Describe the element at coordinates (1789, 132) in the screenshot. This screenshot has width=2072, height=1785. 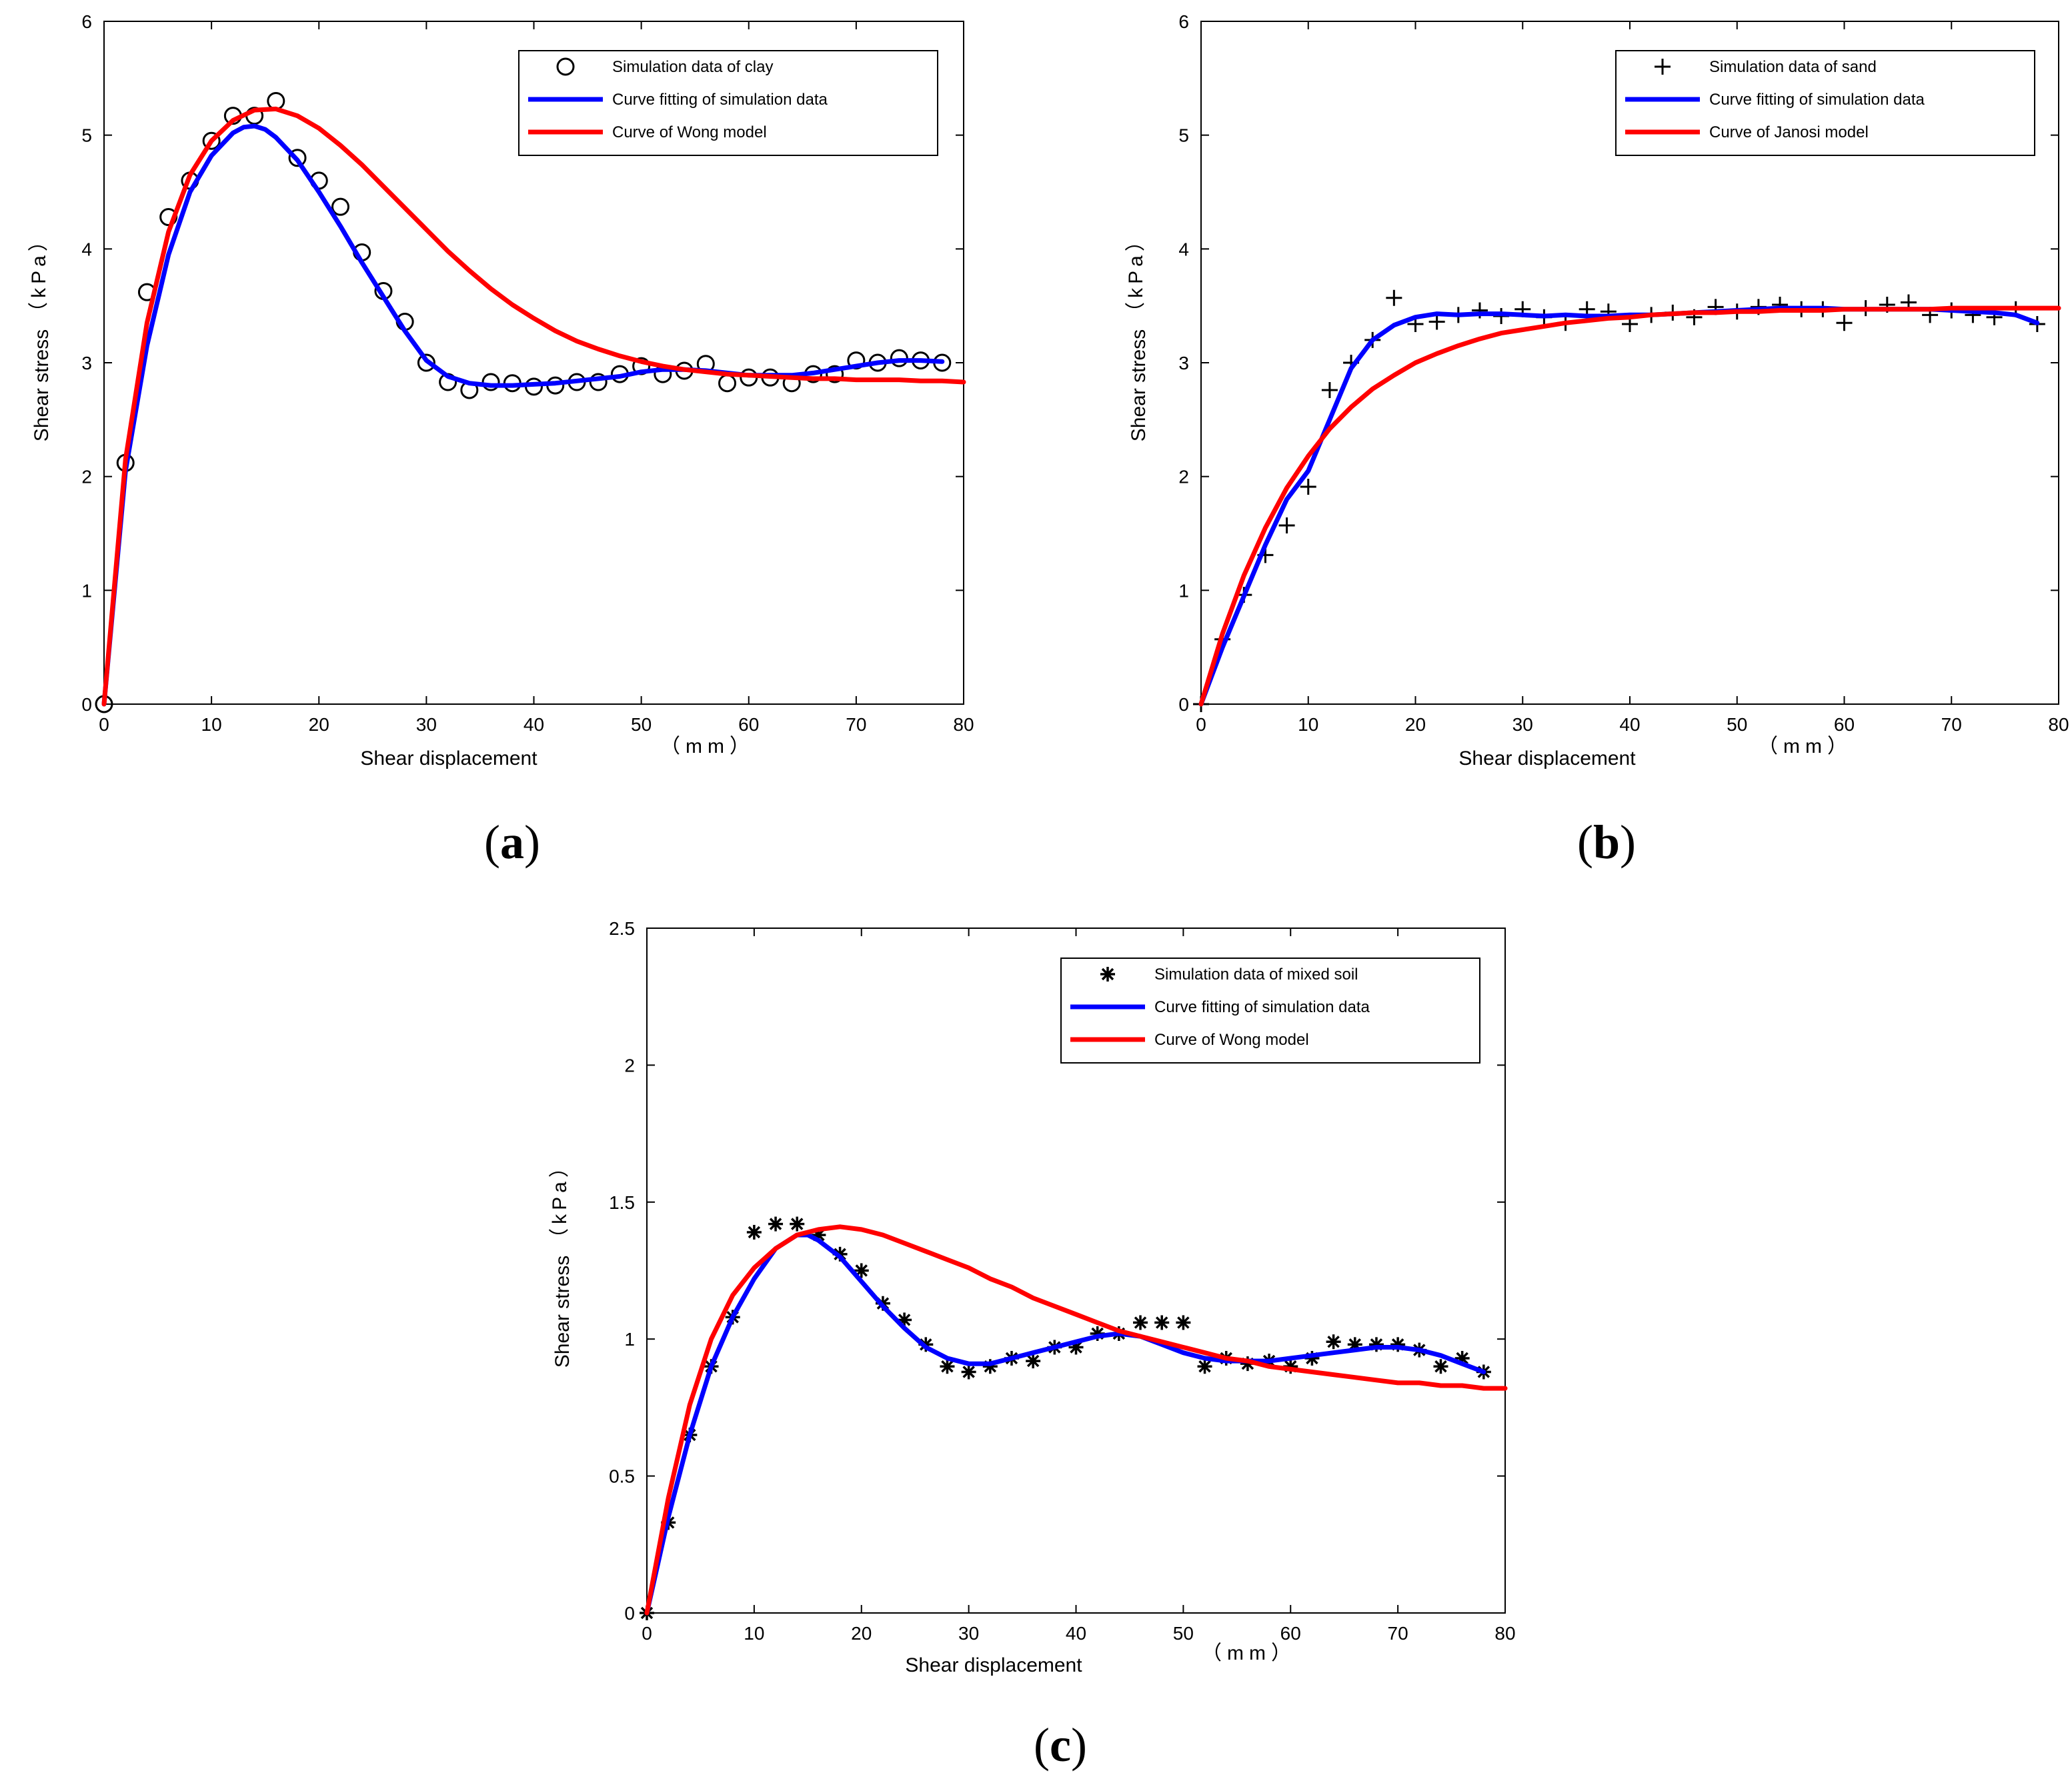
I see `legend-entry-label: Curve of Janosi model` at that location.